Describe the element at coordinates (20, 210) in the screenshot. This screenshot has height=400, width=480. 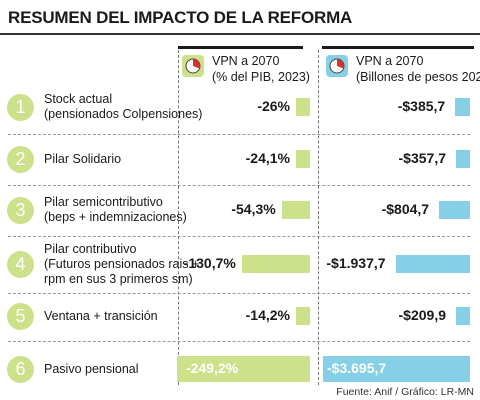
I see `row-number-badge: 3` at that location.